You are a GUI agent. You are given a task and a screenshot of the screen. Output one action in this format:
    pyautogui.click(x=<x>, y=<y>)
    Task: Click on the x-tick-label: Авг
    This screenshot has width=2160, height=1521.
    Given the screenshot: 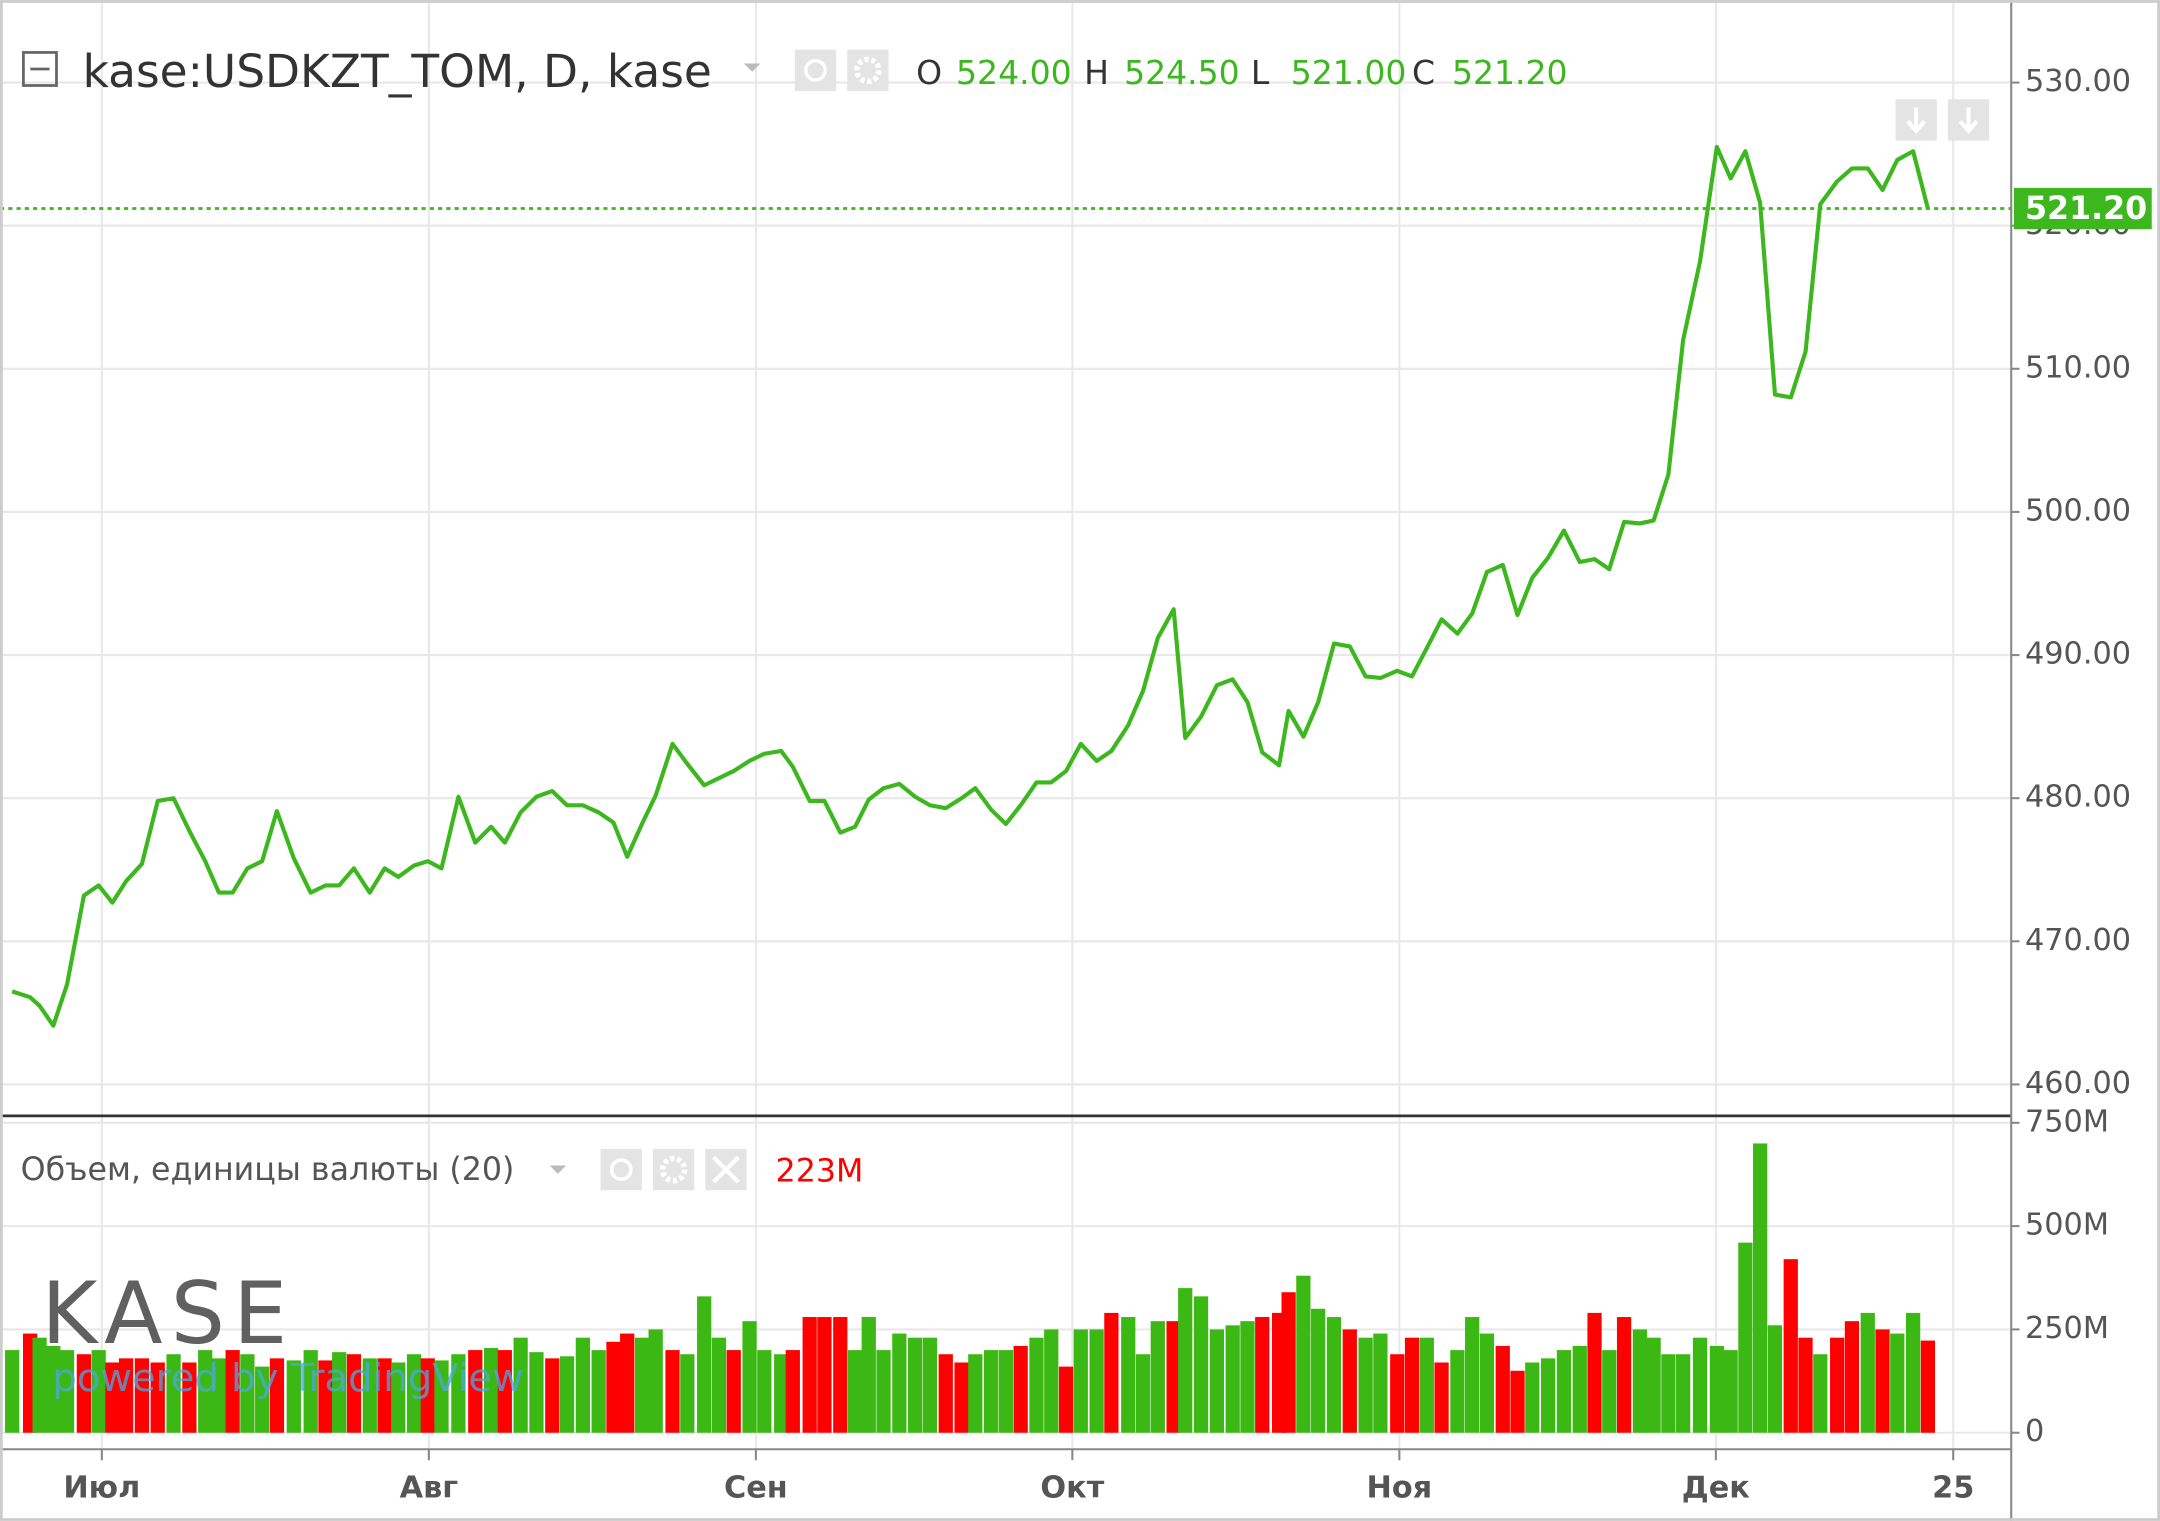 What is the action you would take?
    pyautogui.click(x=429, y=1488)
    